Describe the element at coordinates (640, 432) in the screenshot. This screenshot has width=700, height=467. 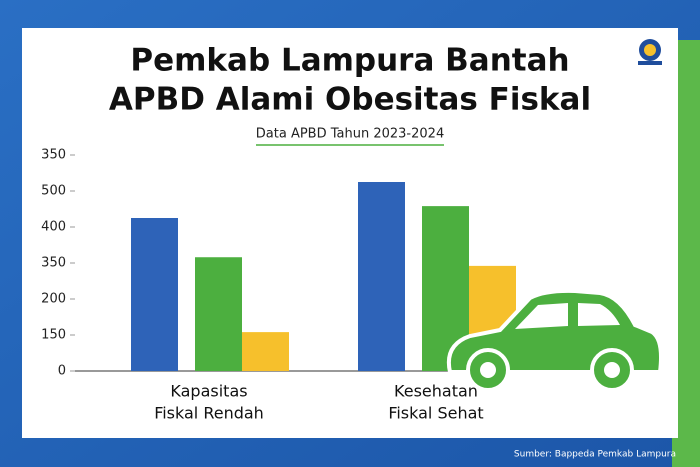
I see `watermark: Dola AI` at that location.